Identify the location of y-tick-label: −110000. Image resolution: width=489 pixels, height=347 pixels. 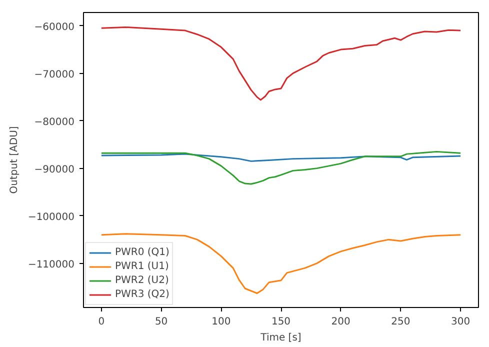
(51, 264).